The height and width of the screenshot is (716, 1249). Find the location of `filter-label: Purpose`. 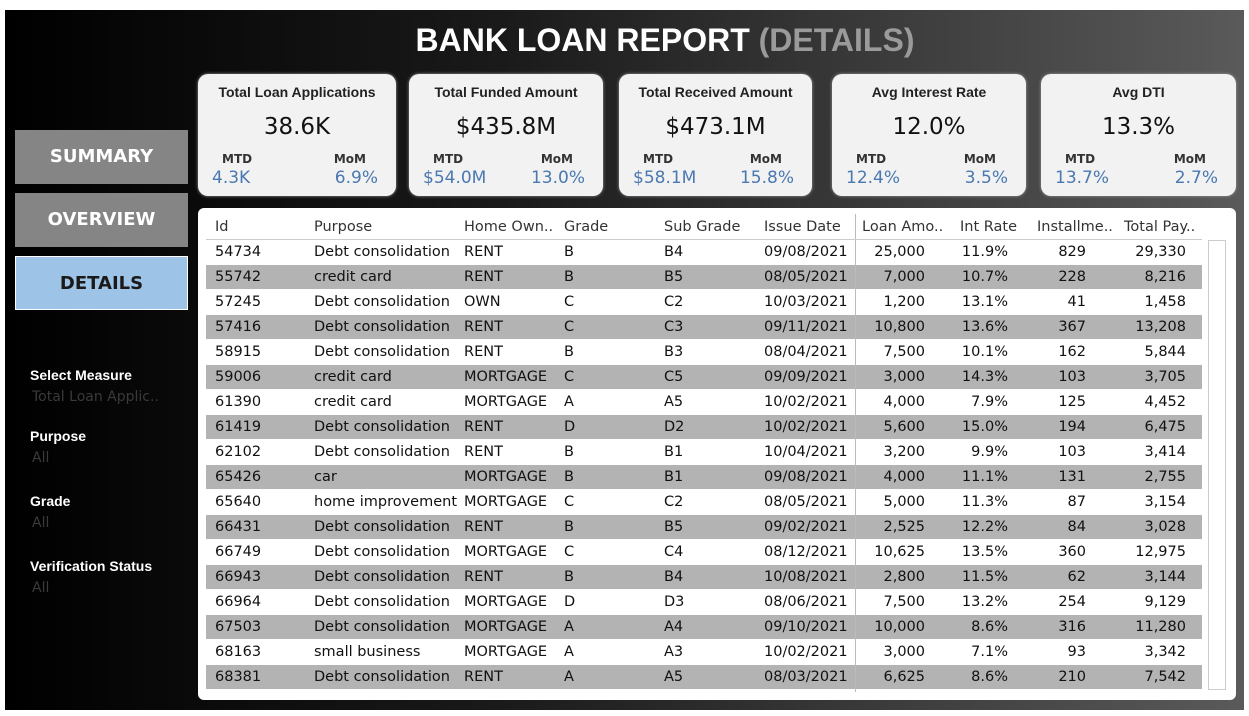

filter-label: Purpose is located at coordinates (58, 436).